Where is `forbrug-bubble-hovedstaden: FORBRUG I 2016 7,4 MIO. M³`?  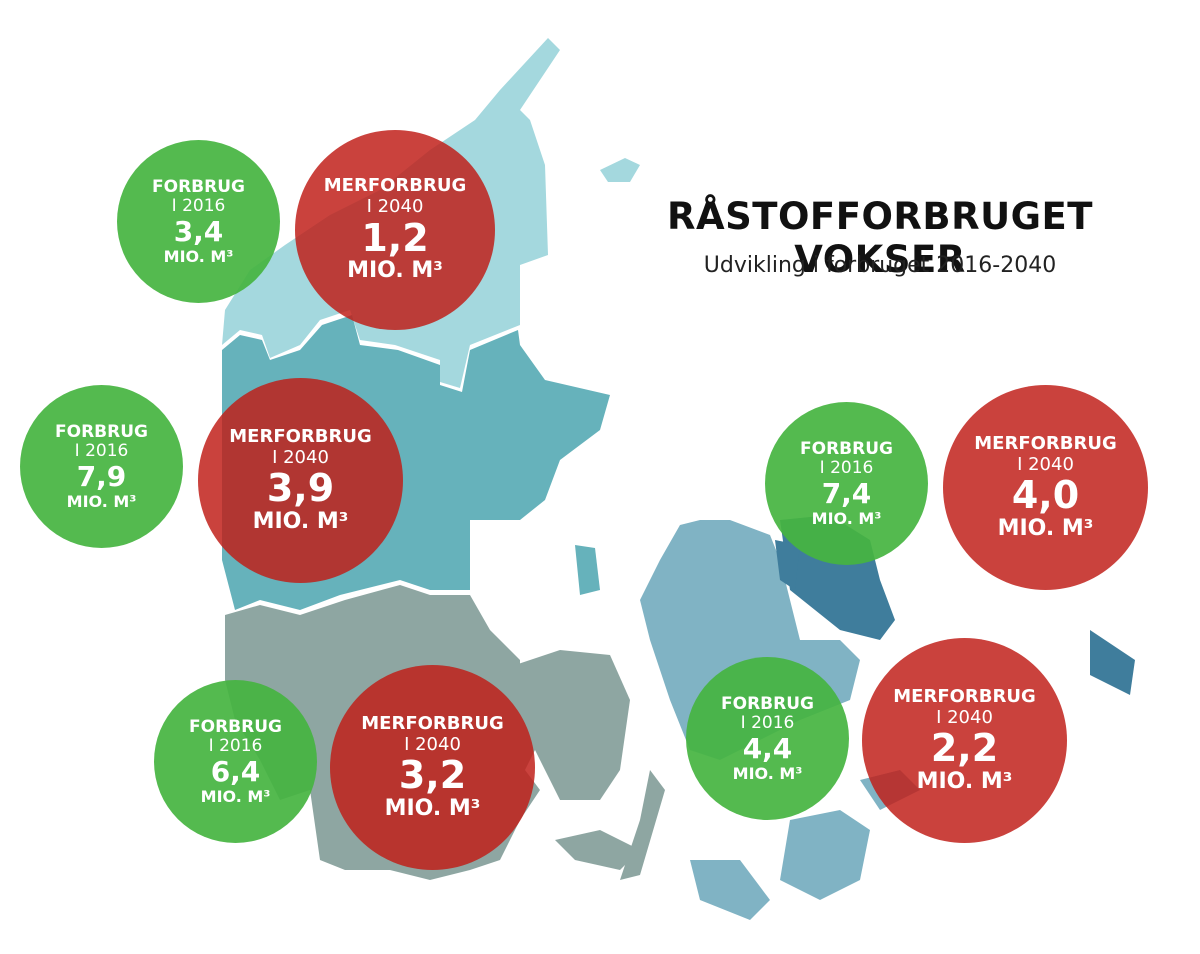
forbrug-bubble-hovedstaden: FORBRUG I 2016 7,4 MIO. M³ is located at coordinates (846, 483).